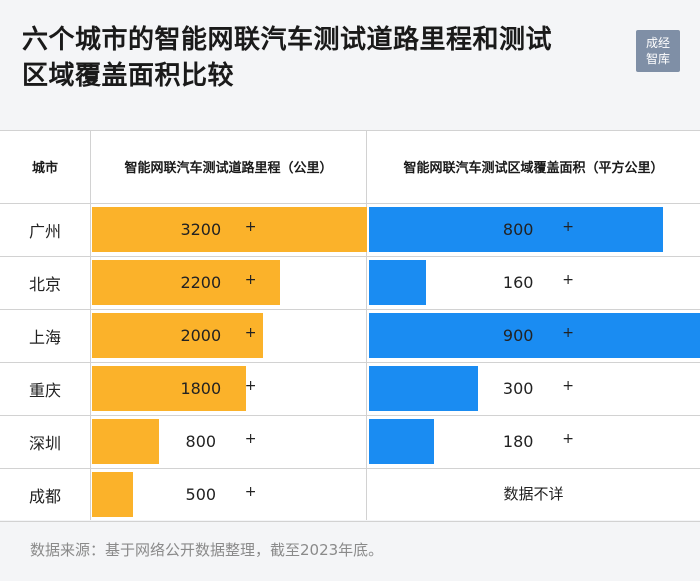 The image size is (700, 581). I want to click on no-data-label: 数据不详, so click(533, 494).